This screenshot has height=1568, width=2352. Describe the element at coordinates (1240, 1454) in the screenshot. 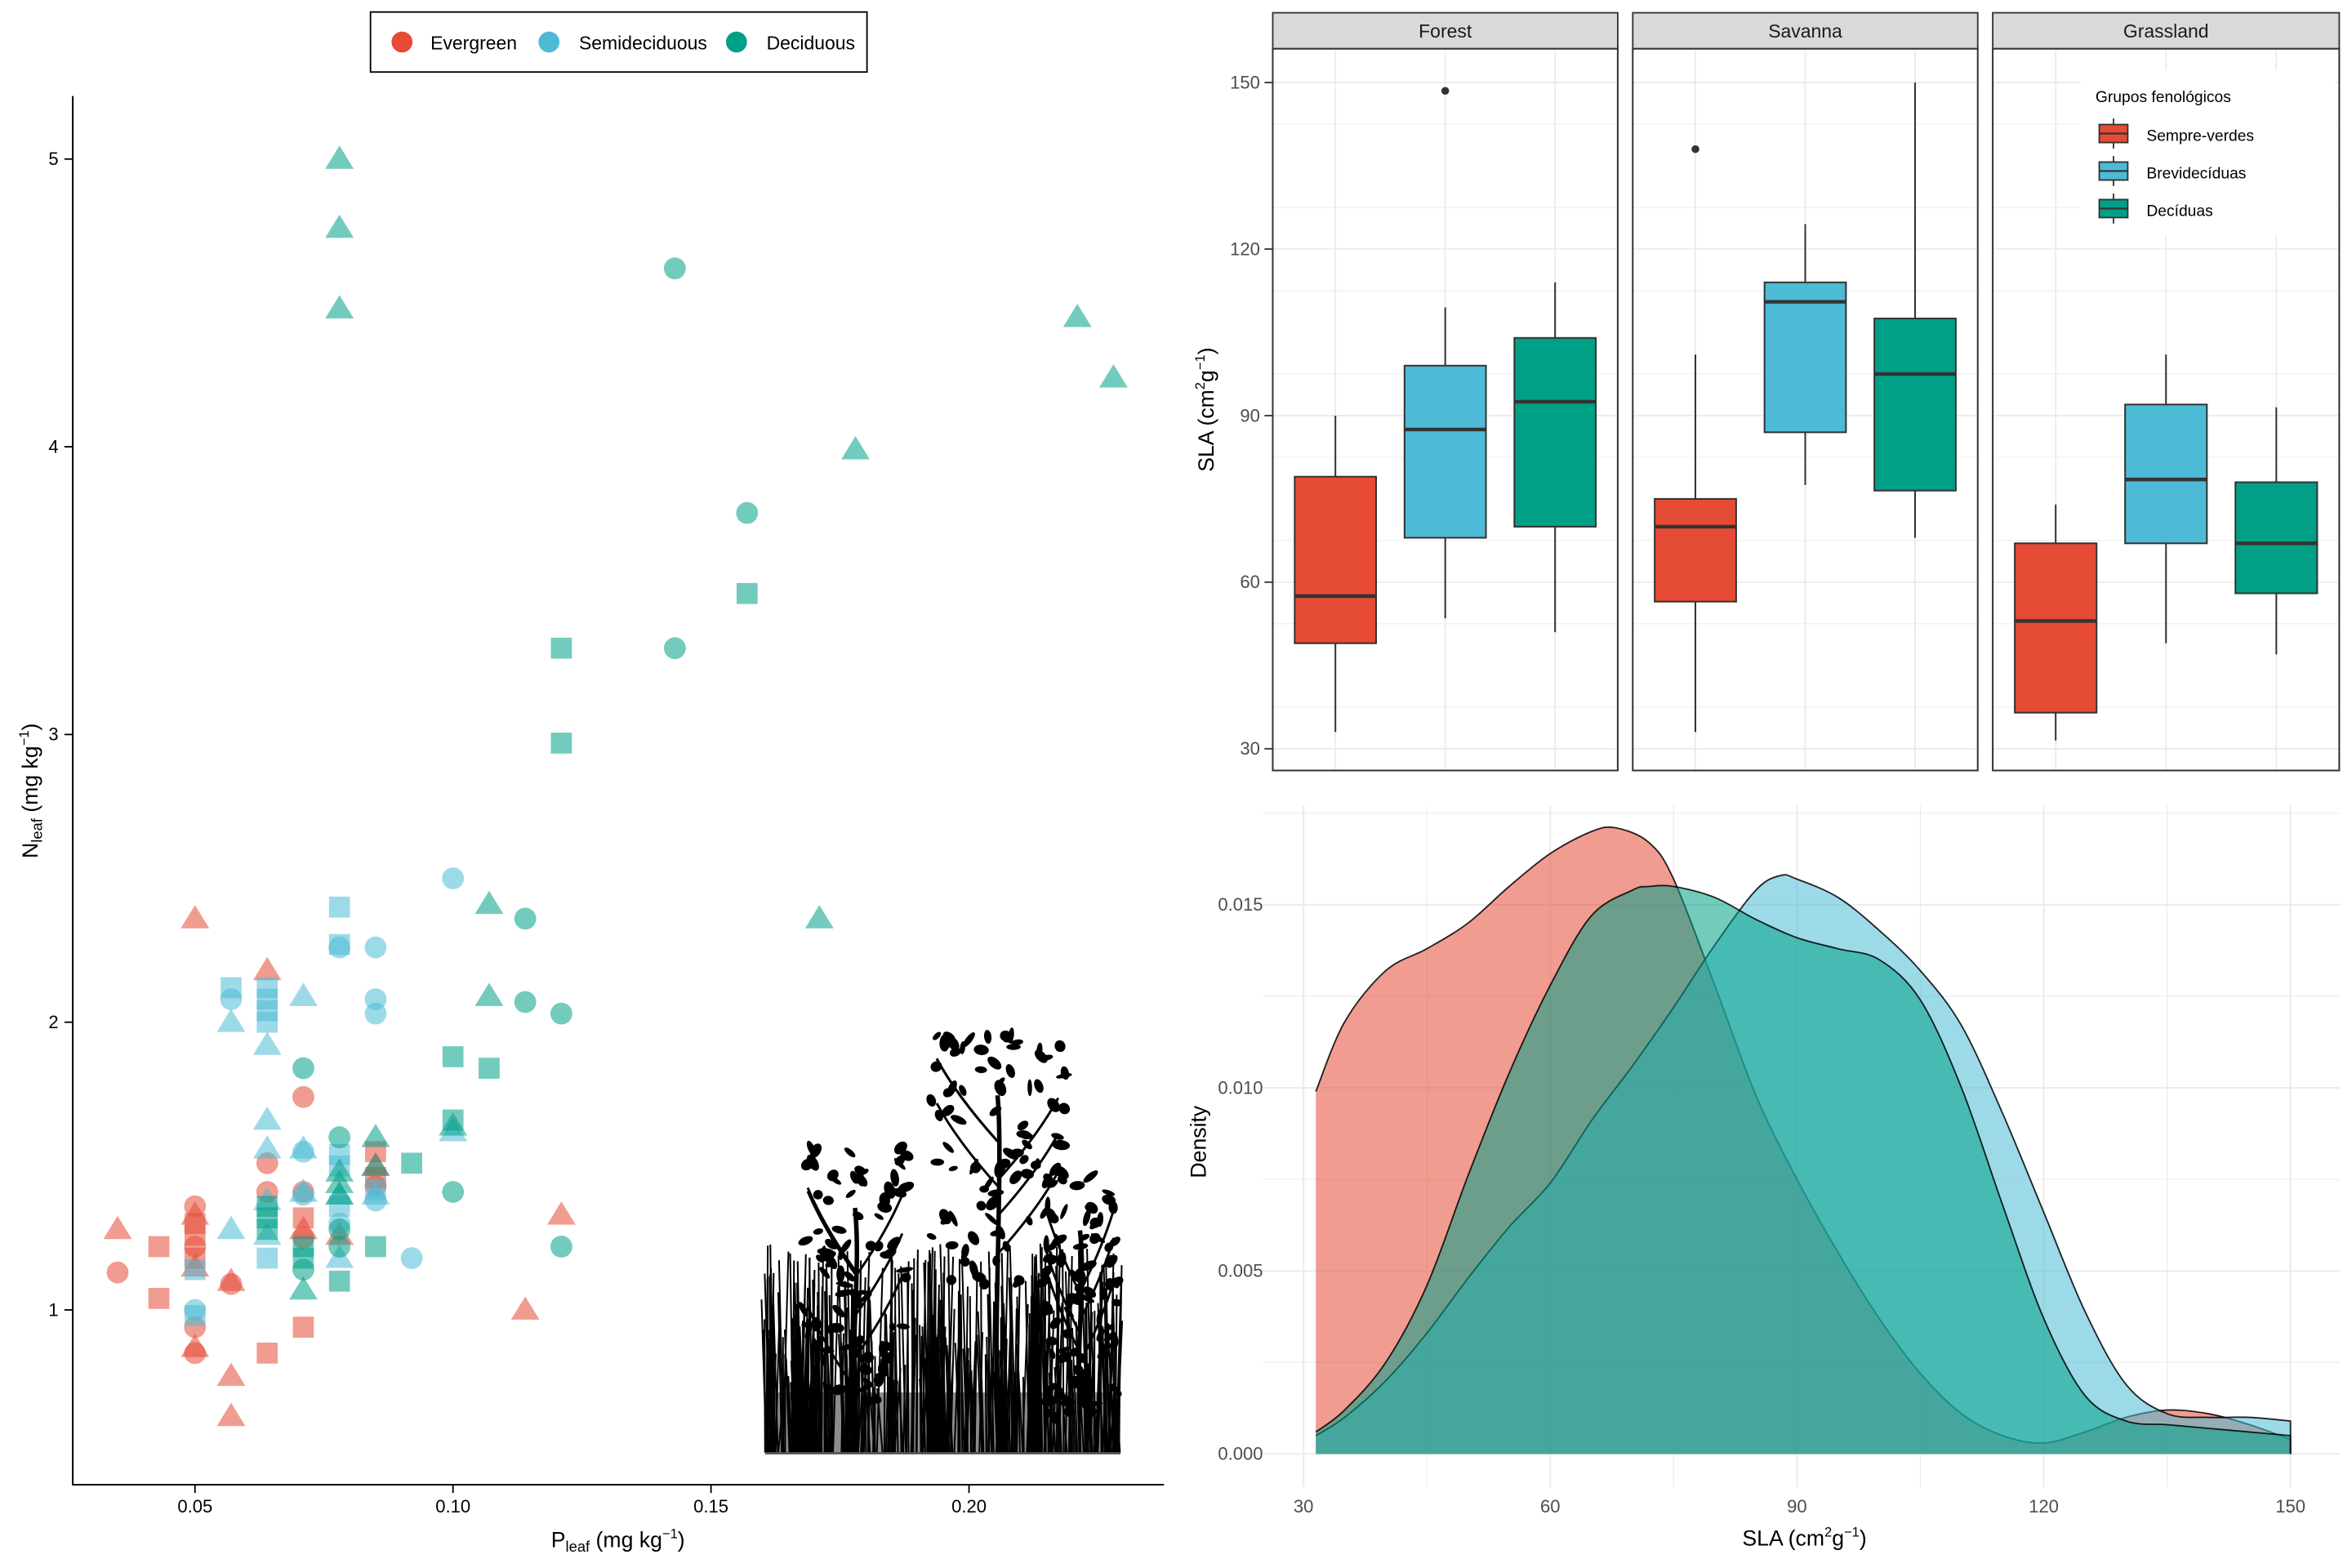

I see `density-y-tick-label: 0.000` at that location.